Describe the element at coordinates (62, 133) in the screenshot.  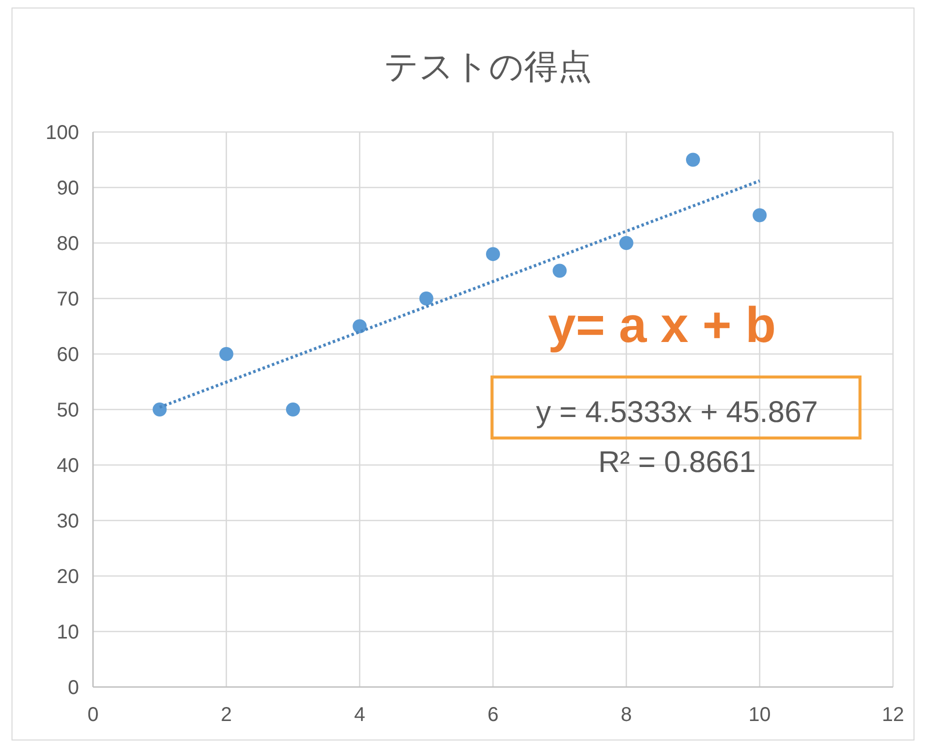
I see `y-tick-label: 100` at that location.